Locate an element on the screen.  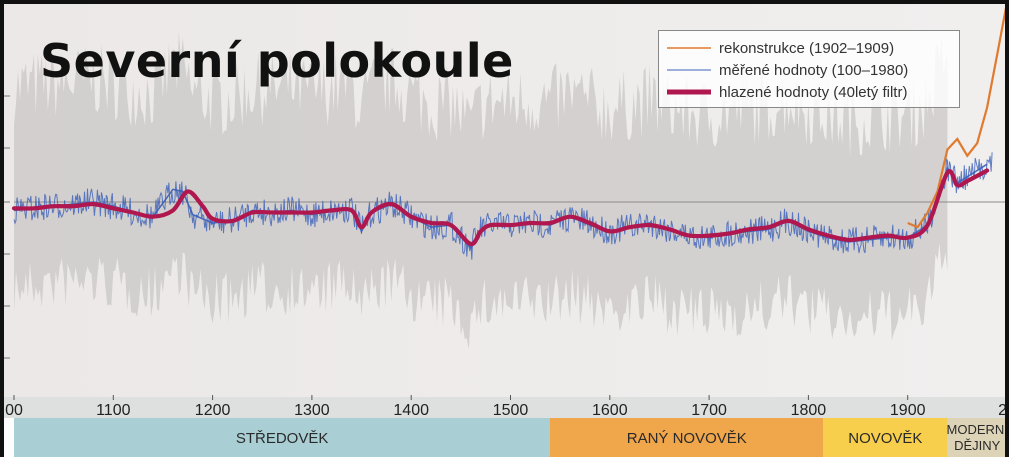
y-tick-marks is located at coordinates (7, 227).